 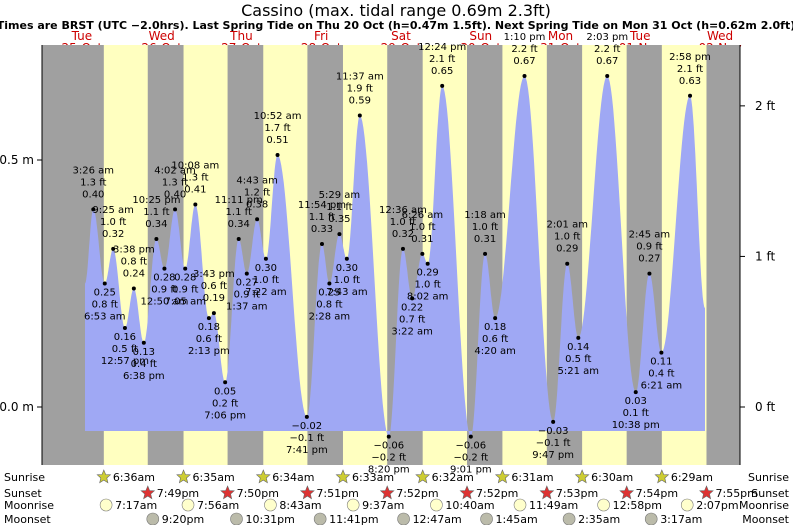 I want to click on tide-time-label: 1:18 am, so click(x=485, y=215).